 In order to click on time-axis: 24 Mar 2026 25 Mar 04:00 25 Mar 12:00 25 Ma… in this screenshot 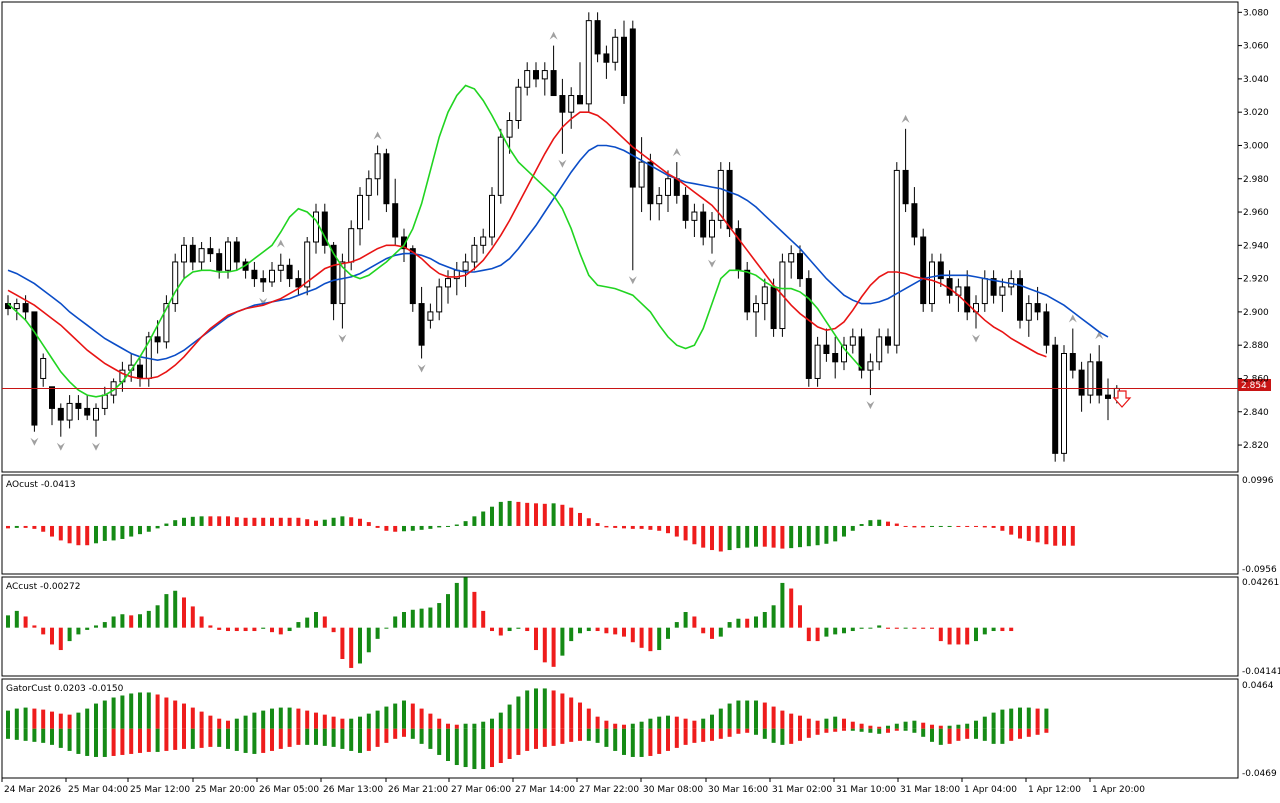, I will do `click(573, 786)`.